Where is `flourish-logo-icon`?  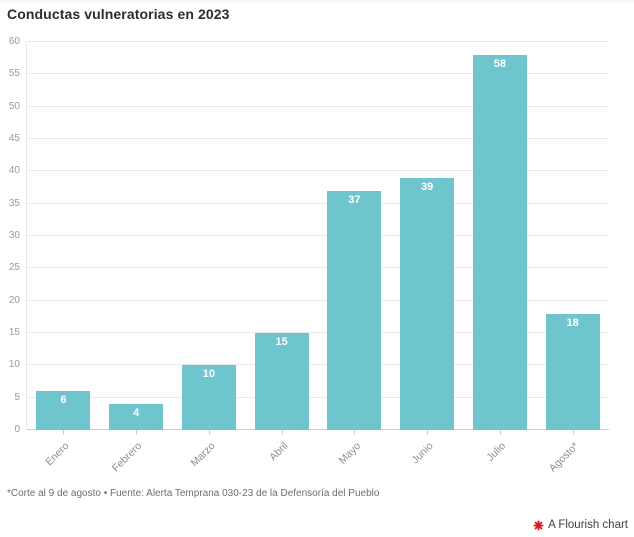 flourish-logo-icon is located at coordinates (538, 525).